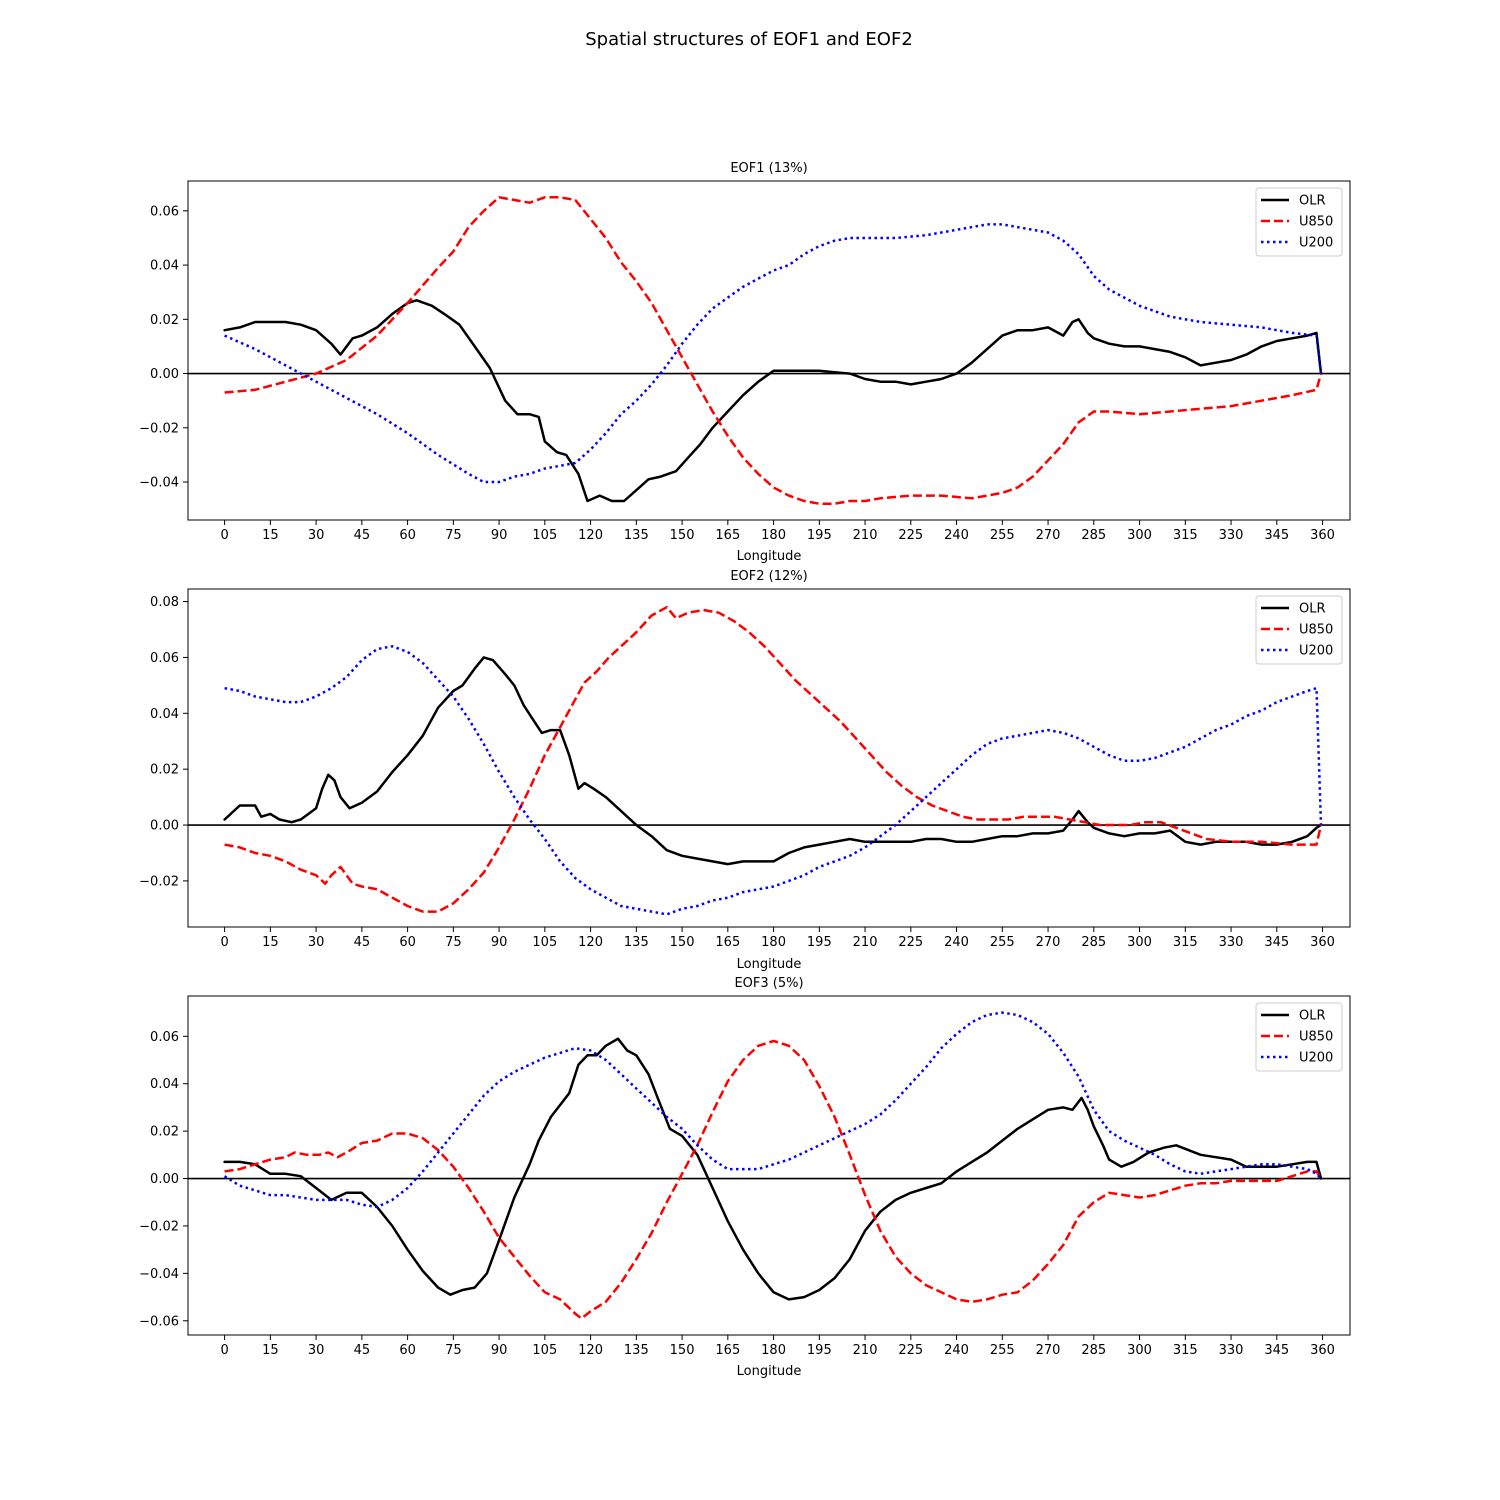  I want to click on y-tick-label: −0.04, so click(159, 1274).